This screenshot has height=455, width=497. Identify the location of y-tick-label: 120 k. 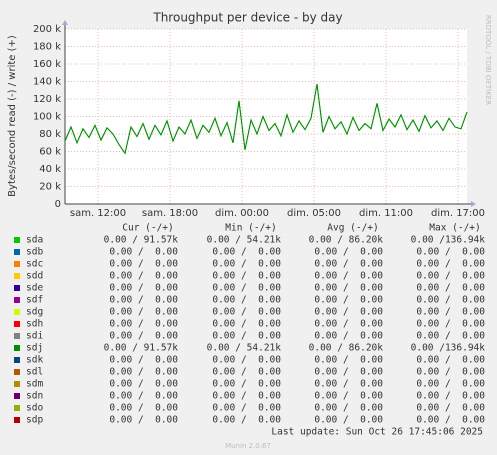
(47, 99).